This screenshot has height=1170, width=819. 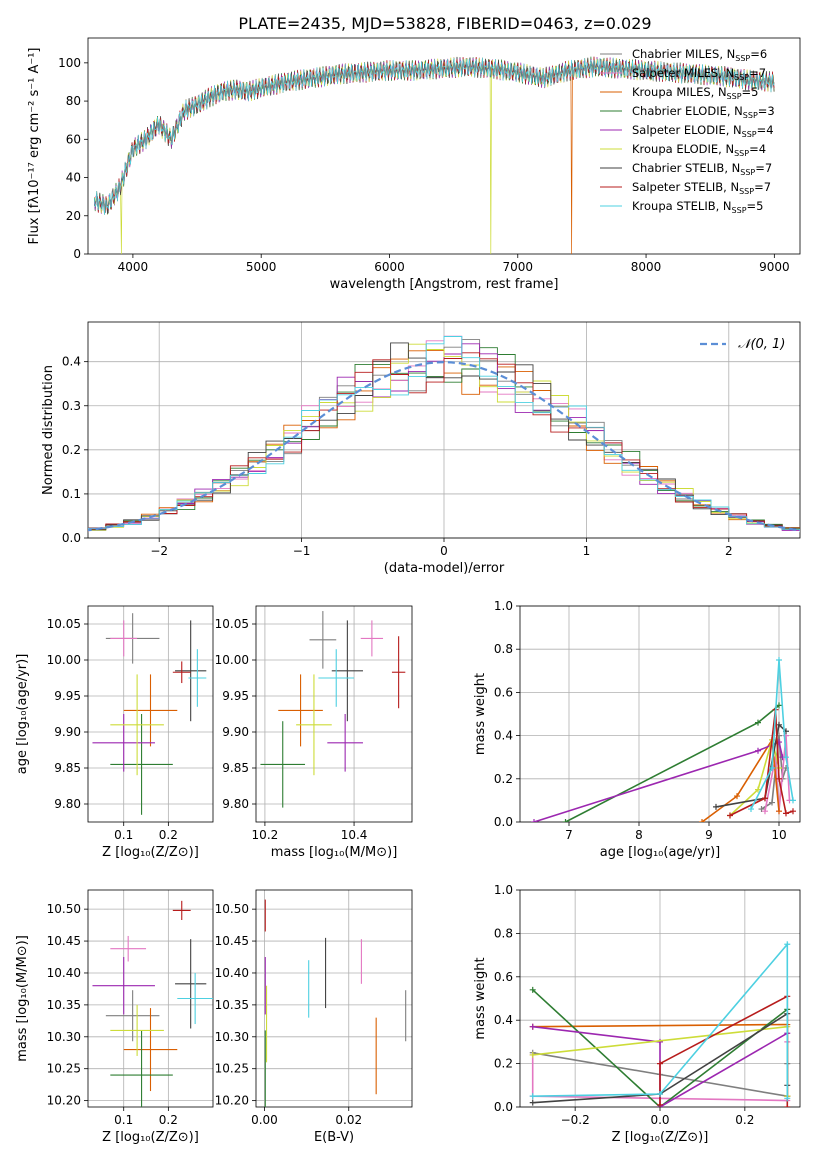 What do you see at coordinates (48, 430) in the screenshot?
I see `y-axis-label: Normed distribution` at bounding box center [48, 430].